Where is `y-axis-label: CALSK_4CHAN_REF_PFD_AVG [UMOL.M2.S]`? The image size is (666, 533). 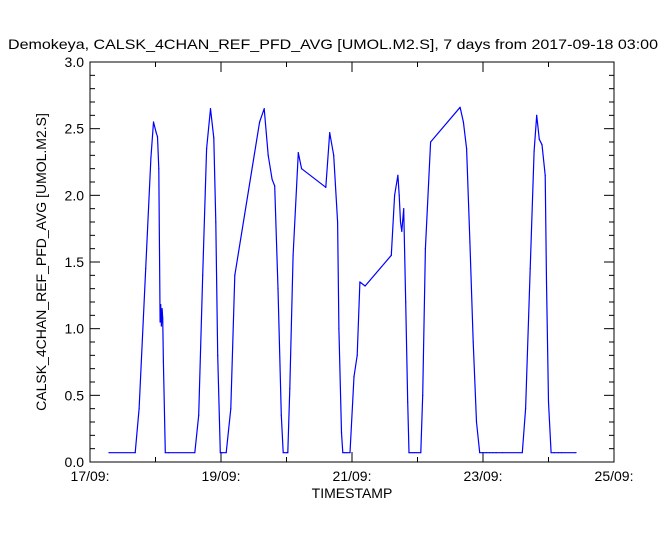
y-axis-label: CALSK_4CHAN_REF_PFD_AVG [UMOL.M2.S] is located at coordinates (41, 262).